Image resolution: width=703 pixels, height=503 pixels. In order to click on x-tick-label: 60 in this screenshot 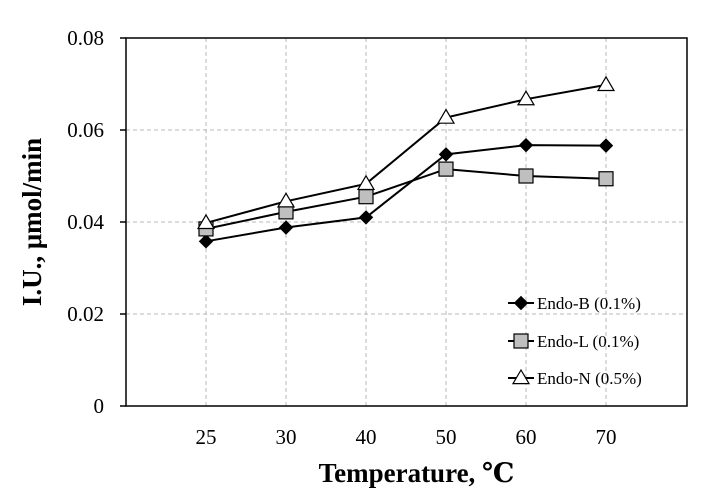, I will do `click(526, 437)`.